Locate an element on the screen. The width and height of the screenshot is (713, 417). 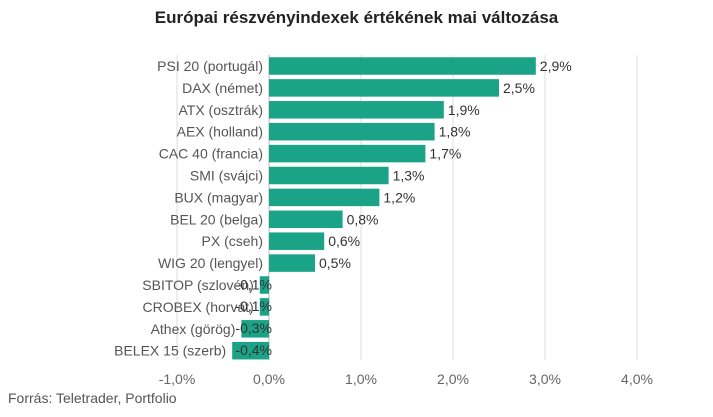
data-label: 0,5% is located at coordinates (335, 263).